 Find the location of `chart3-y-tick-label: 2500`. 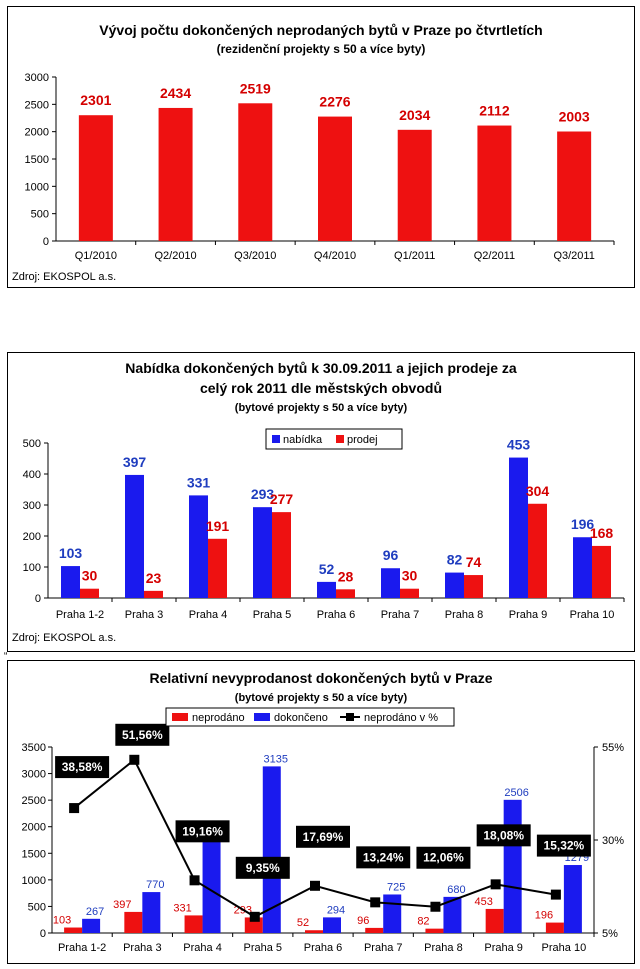

chart3-y-tick-label: 2500 is located at coordinates (34, 801).